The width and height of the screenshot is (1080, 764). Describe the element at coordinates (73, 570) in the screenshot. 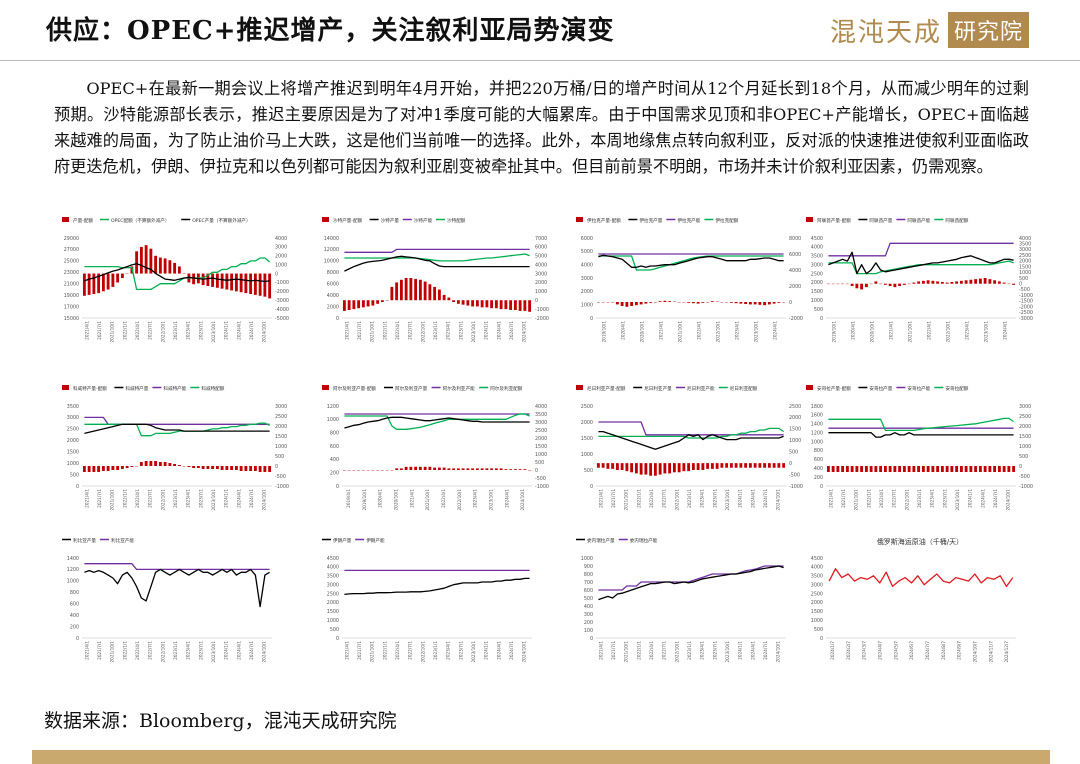

I see `y-tick-label: 1200` at that location.